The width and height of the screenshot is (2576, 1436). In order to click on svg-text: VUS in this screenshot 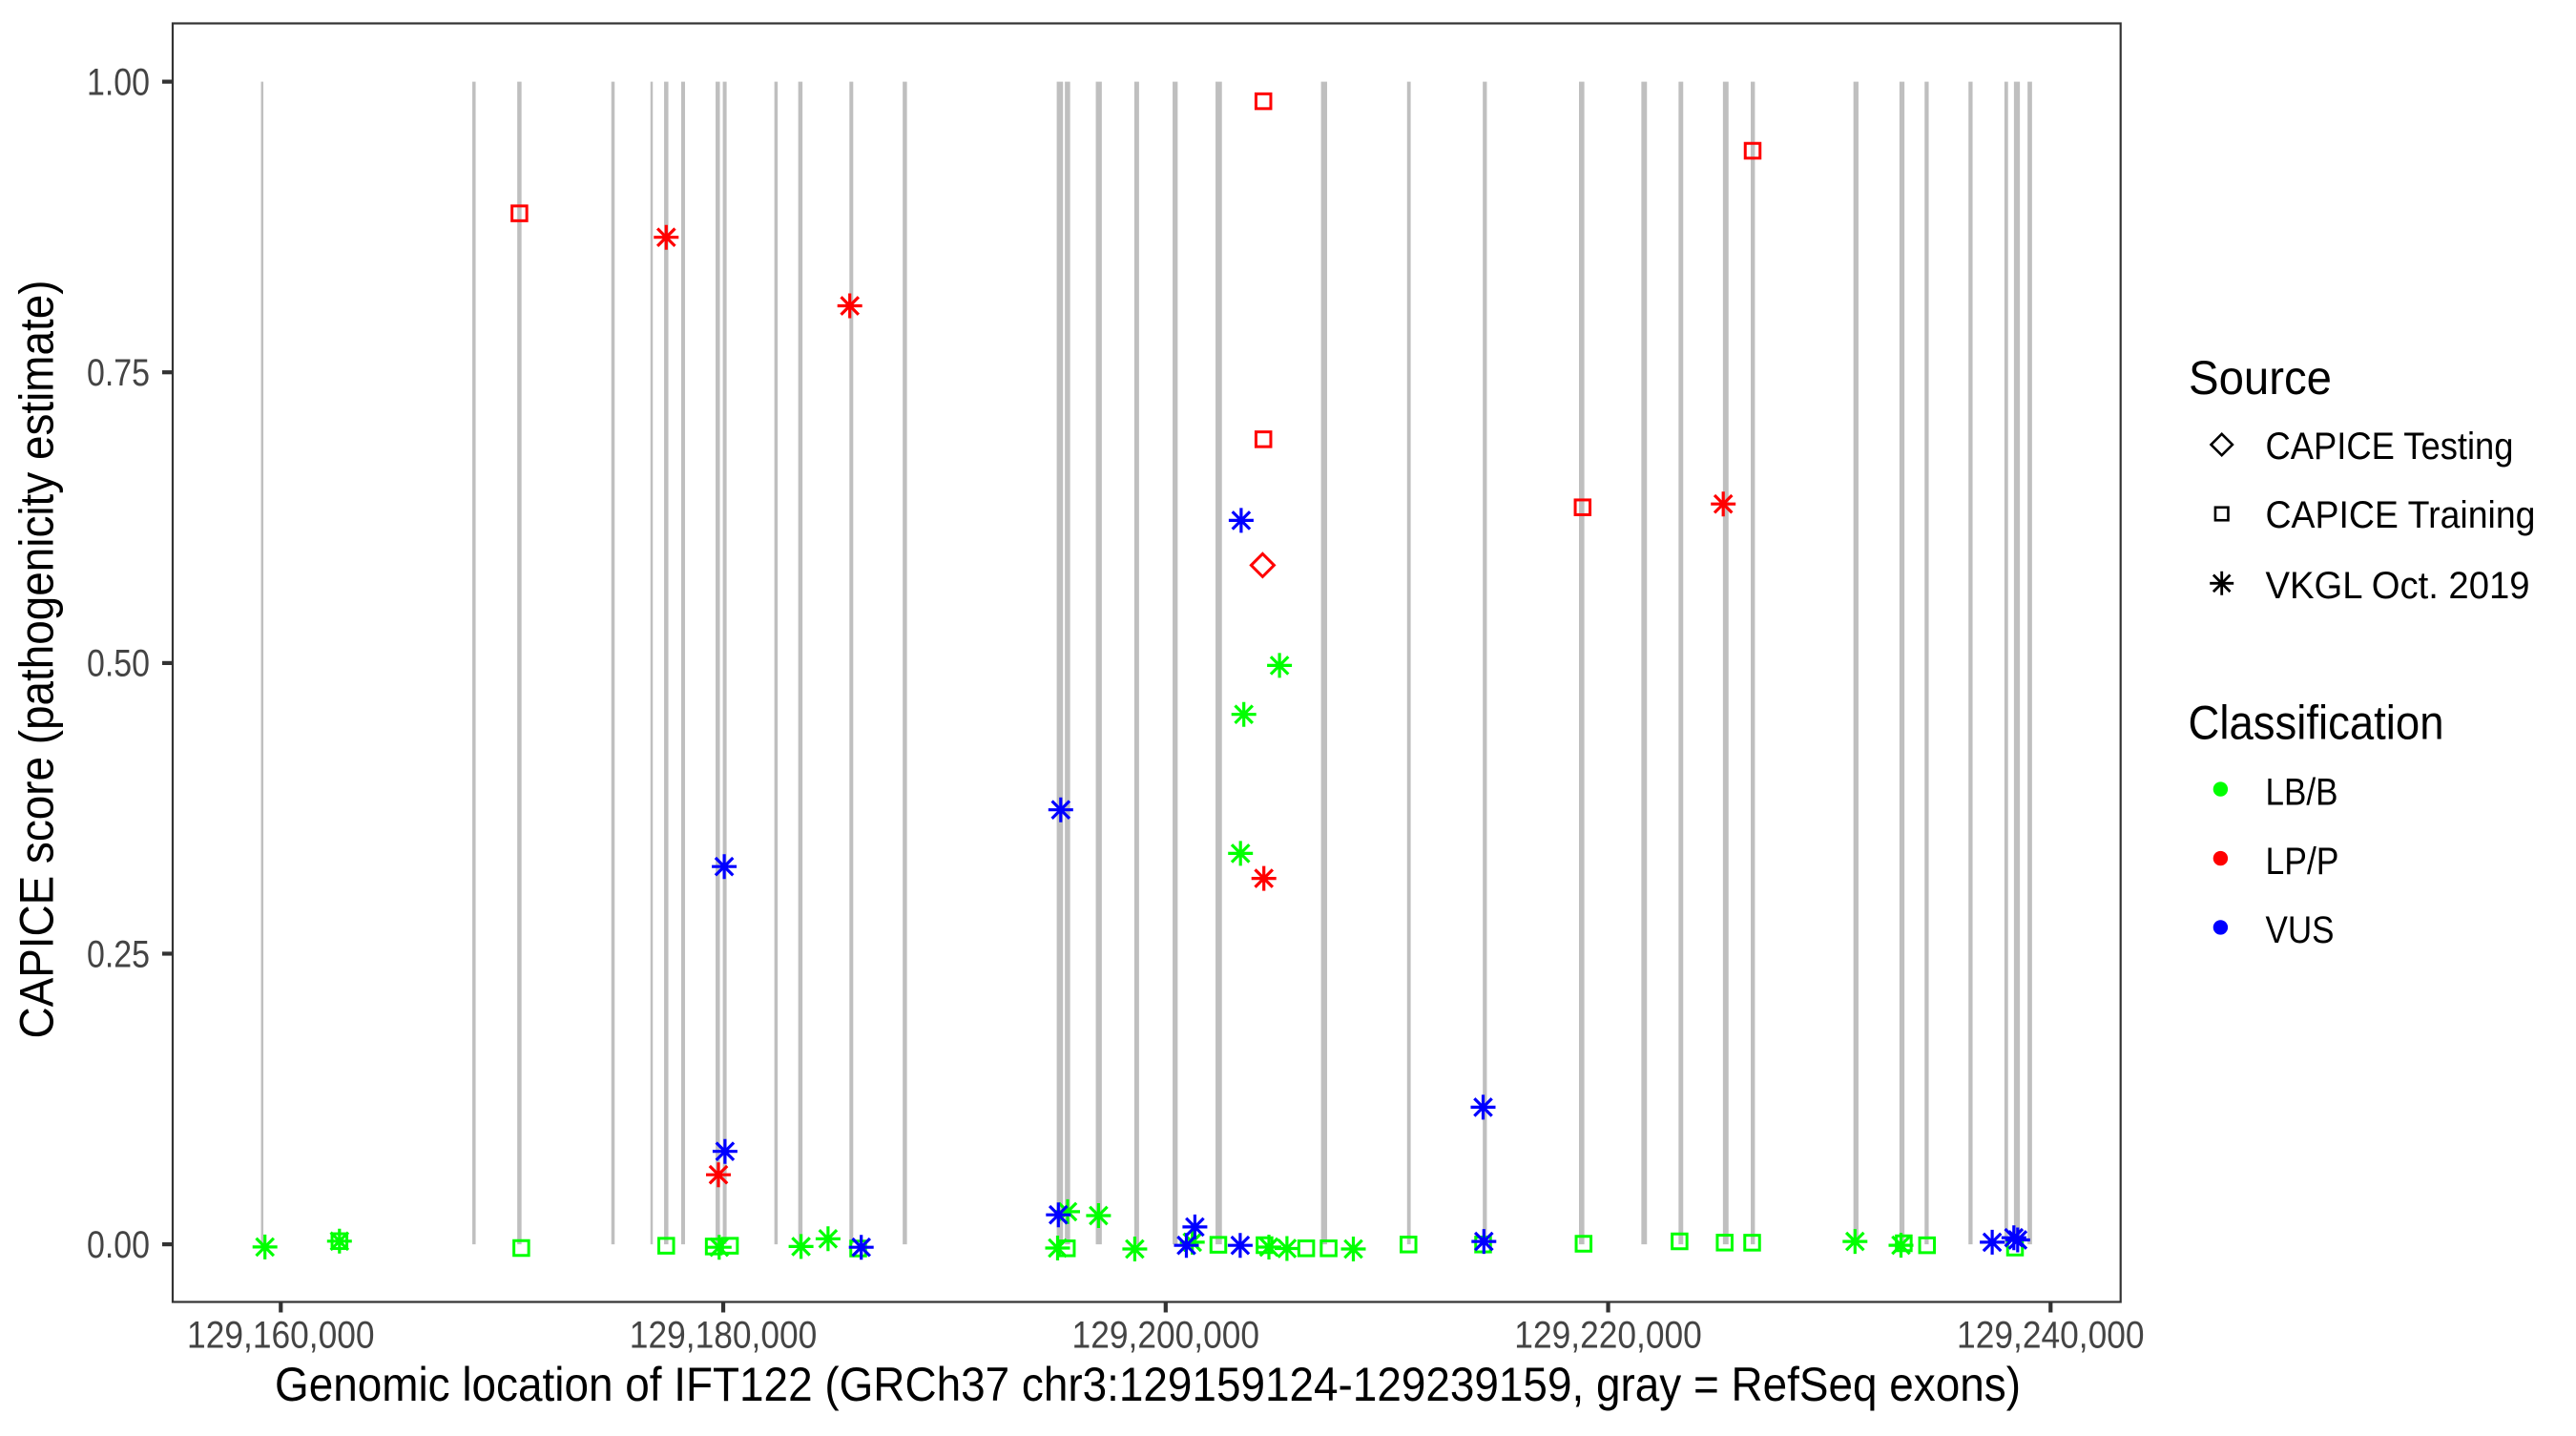, I will do `click(2300, 930)`.